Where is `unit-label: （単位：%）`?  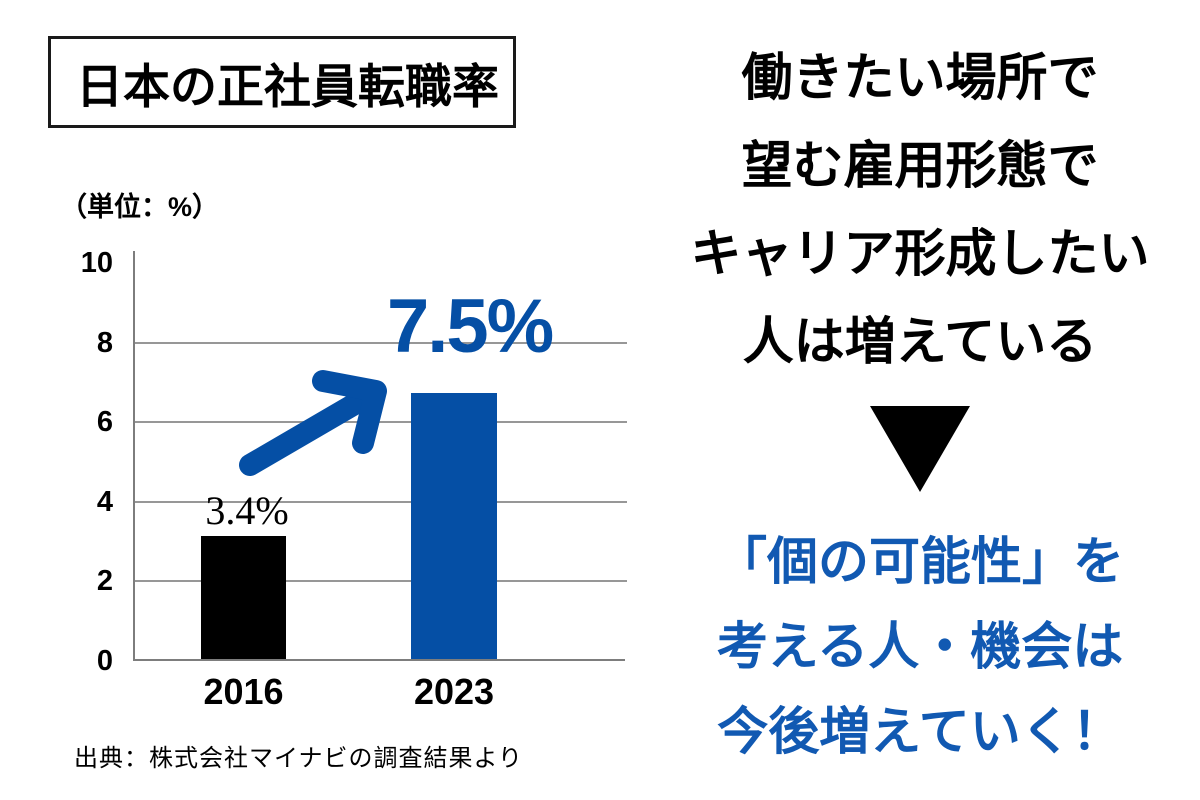
unit-label: （単位：%） is located at coordinates (140, 207).